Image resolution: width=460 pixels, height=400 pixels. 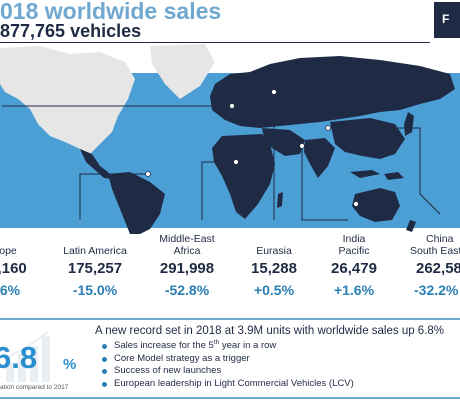 What do you see at coordinates (332, 92) in the screenshot?
I see `eurasia-shape` at bounding box center [332, 92].